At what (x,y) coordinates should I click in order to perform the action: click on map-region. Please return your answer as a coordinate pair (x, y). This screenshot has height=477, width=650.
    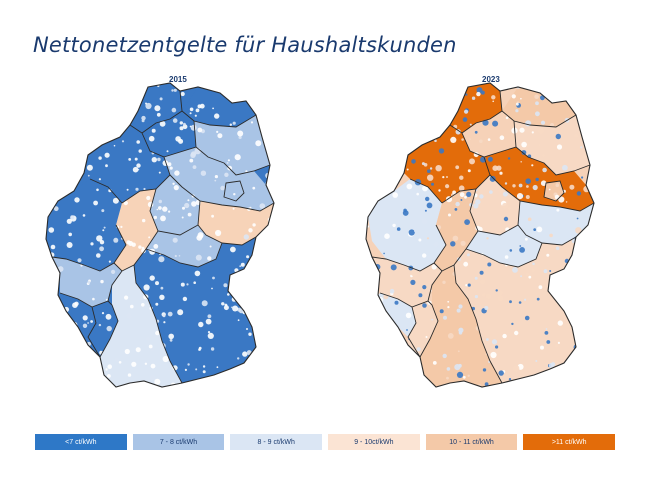
    Looking at the image, I should click on (141, 326).